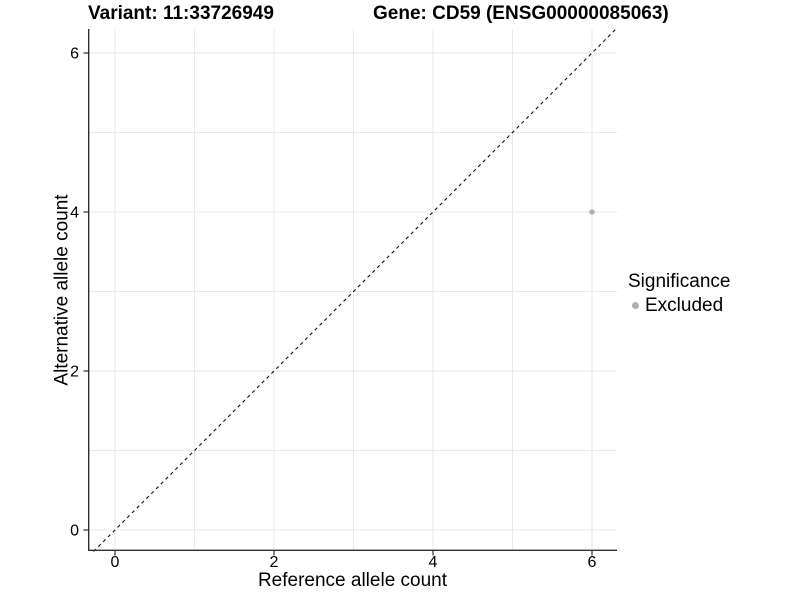 This screenshot has height=600, width=800. I want to click on y-tick-label: 6, so click(74, 54).